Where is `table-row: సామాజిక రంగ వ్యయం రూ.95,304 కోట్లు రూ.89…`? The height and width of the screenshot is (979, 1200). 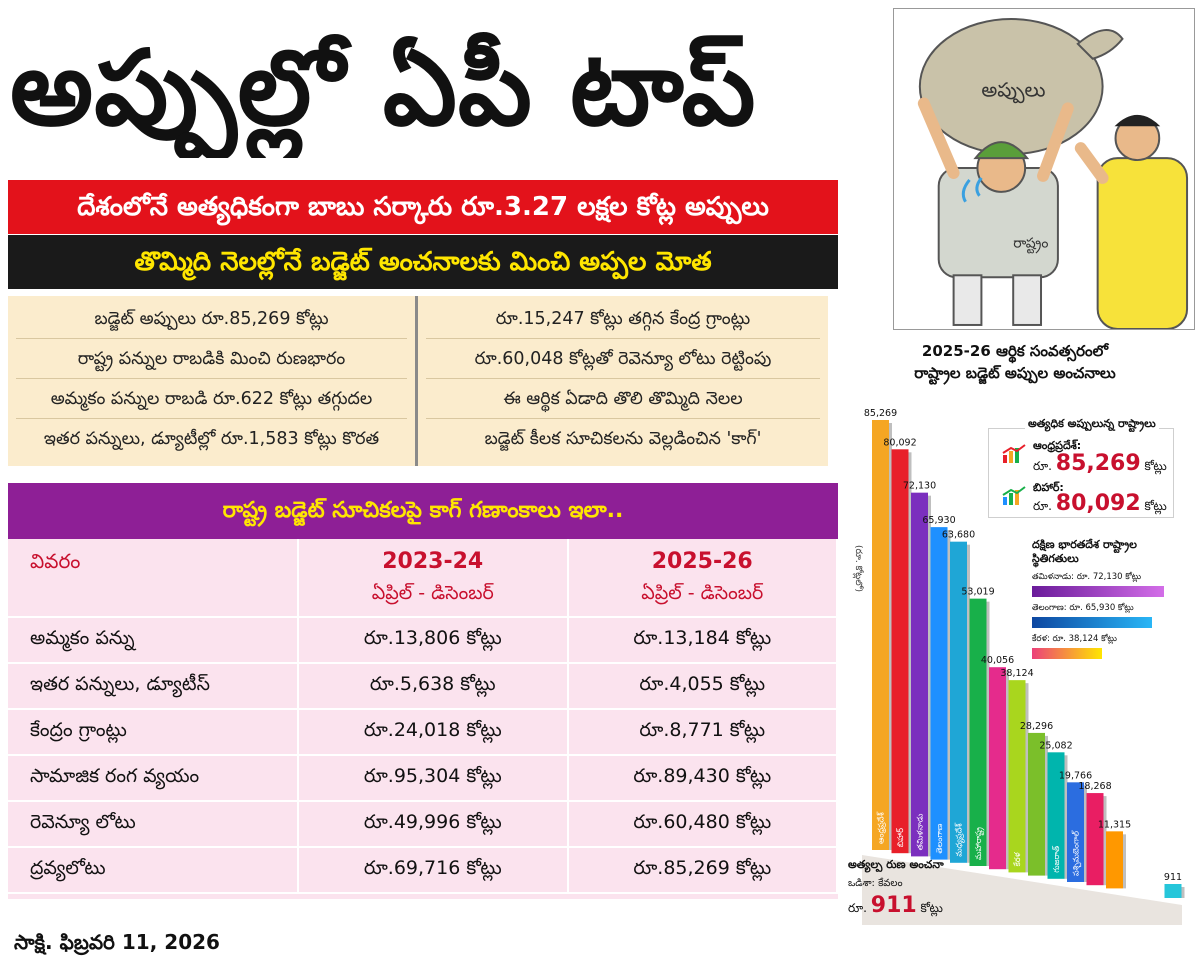
table-row: సామాజిక రంగ వ్యయం రూ.95,304 కోట్లు రూ.89… is located at coordinates (423, 778).